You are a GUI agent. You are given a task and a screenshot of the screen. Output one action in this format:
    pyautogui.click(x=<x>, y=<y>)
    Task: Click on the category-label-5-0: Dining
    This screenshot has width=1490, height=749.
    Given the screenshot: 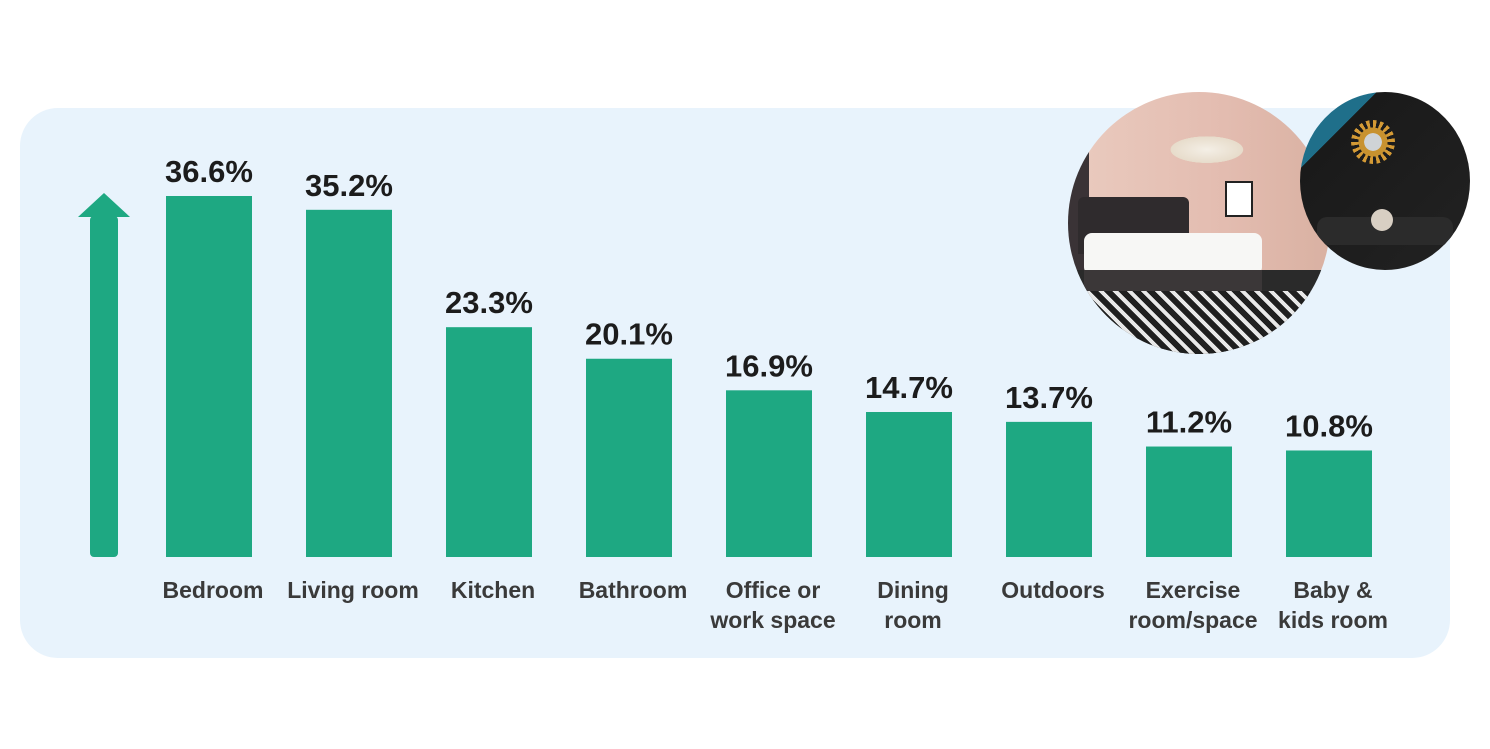 What is the action you would take?
    pyautogui.click(x=913, y=590)
    